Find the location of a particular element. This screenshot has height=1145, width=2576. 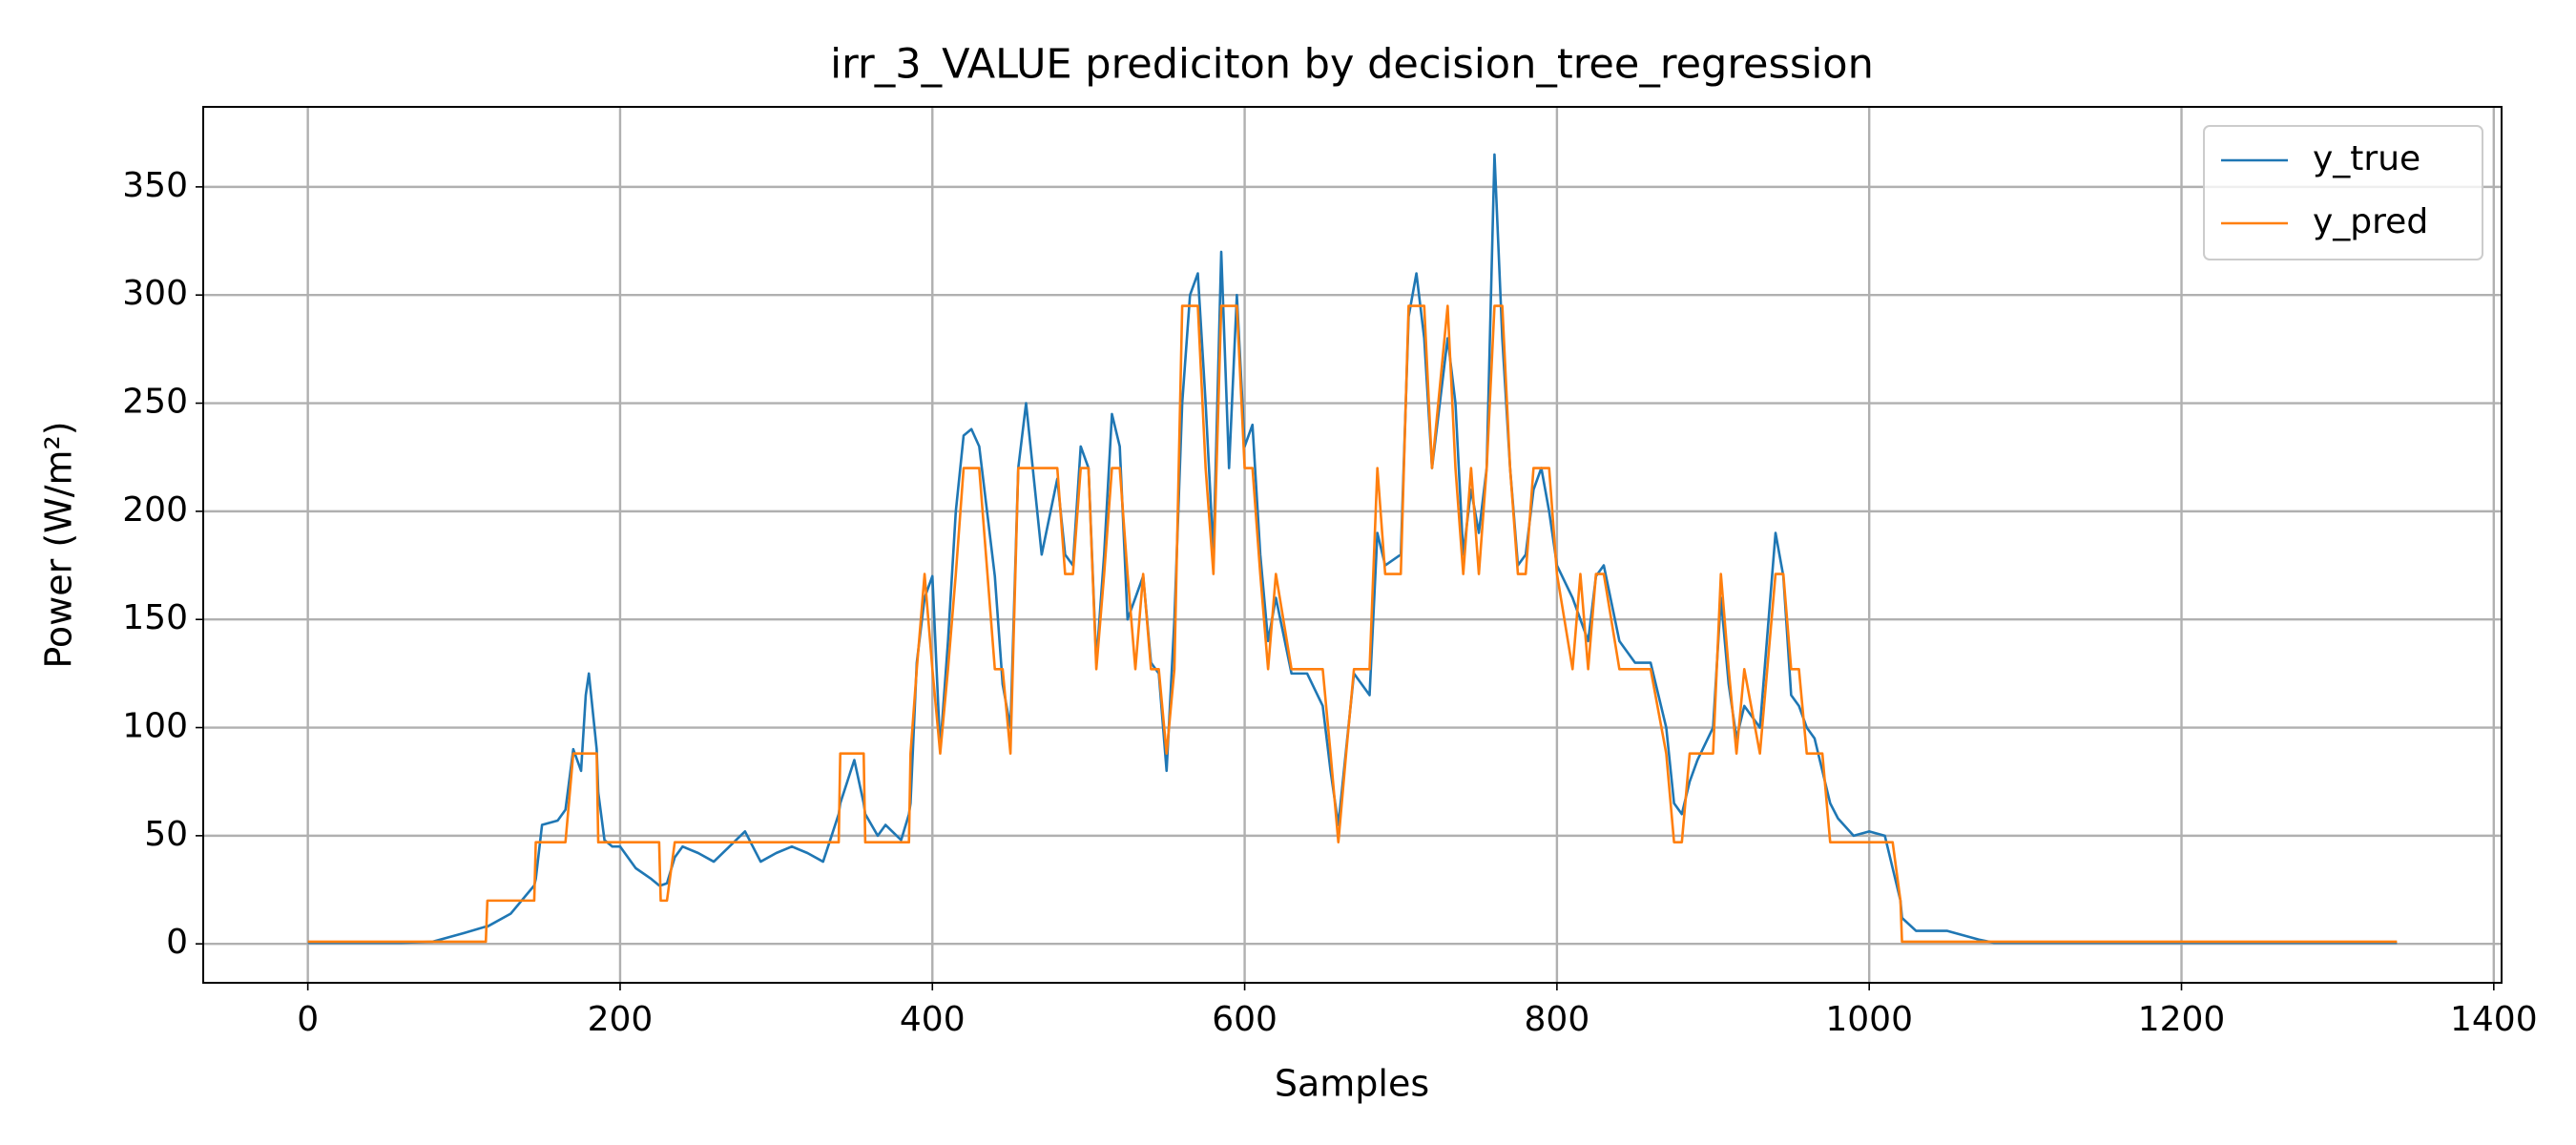

y-tick-label: 100 is located at coordinates (155, 726).